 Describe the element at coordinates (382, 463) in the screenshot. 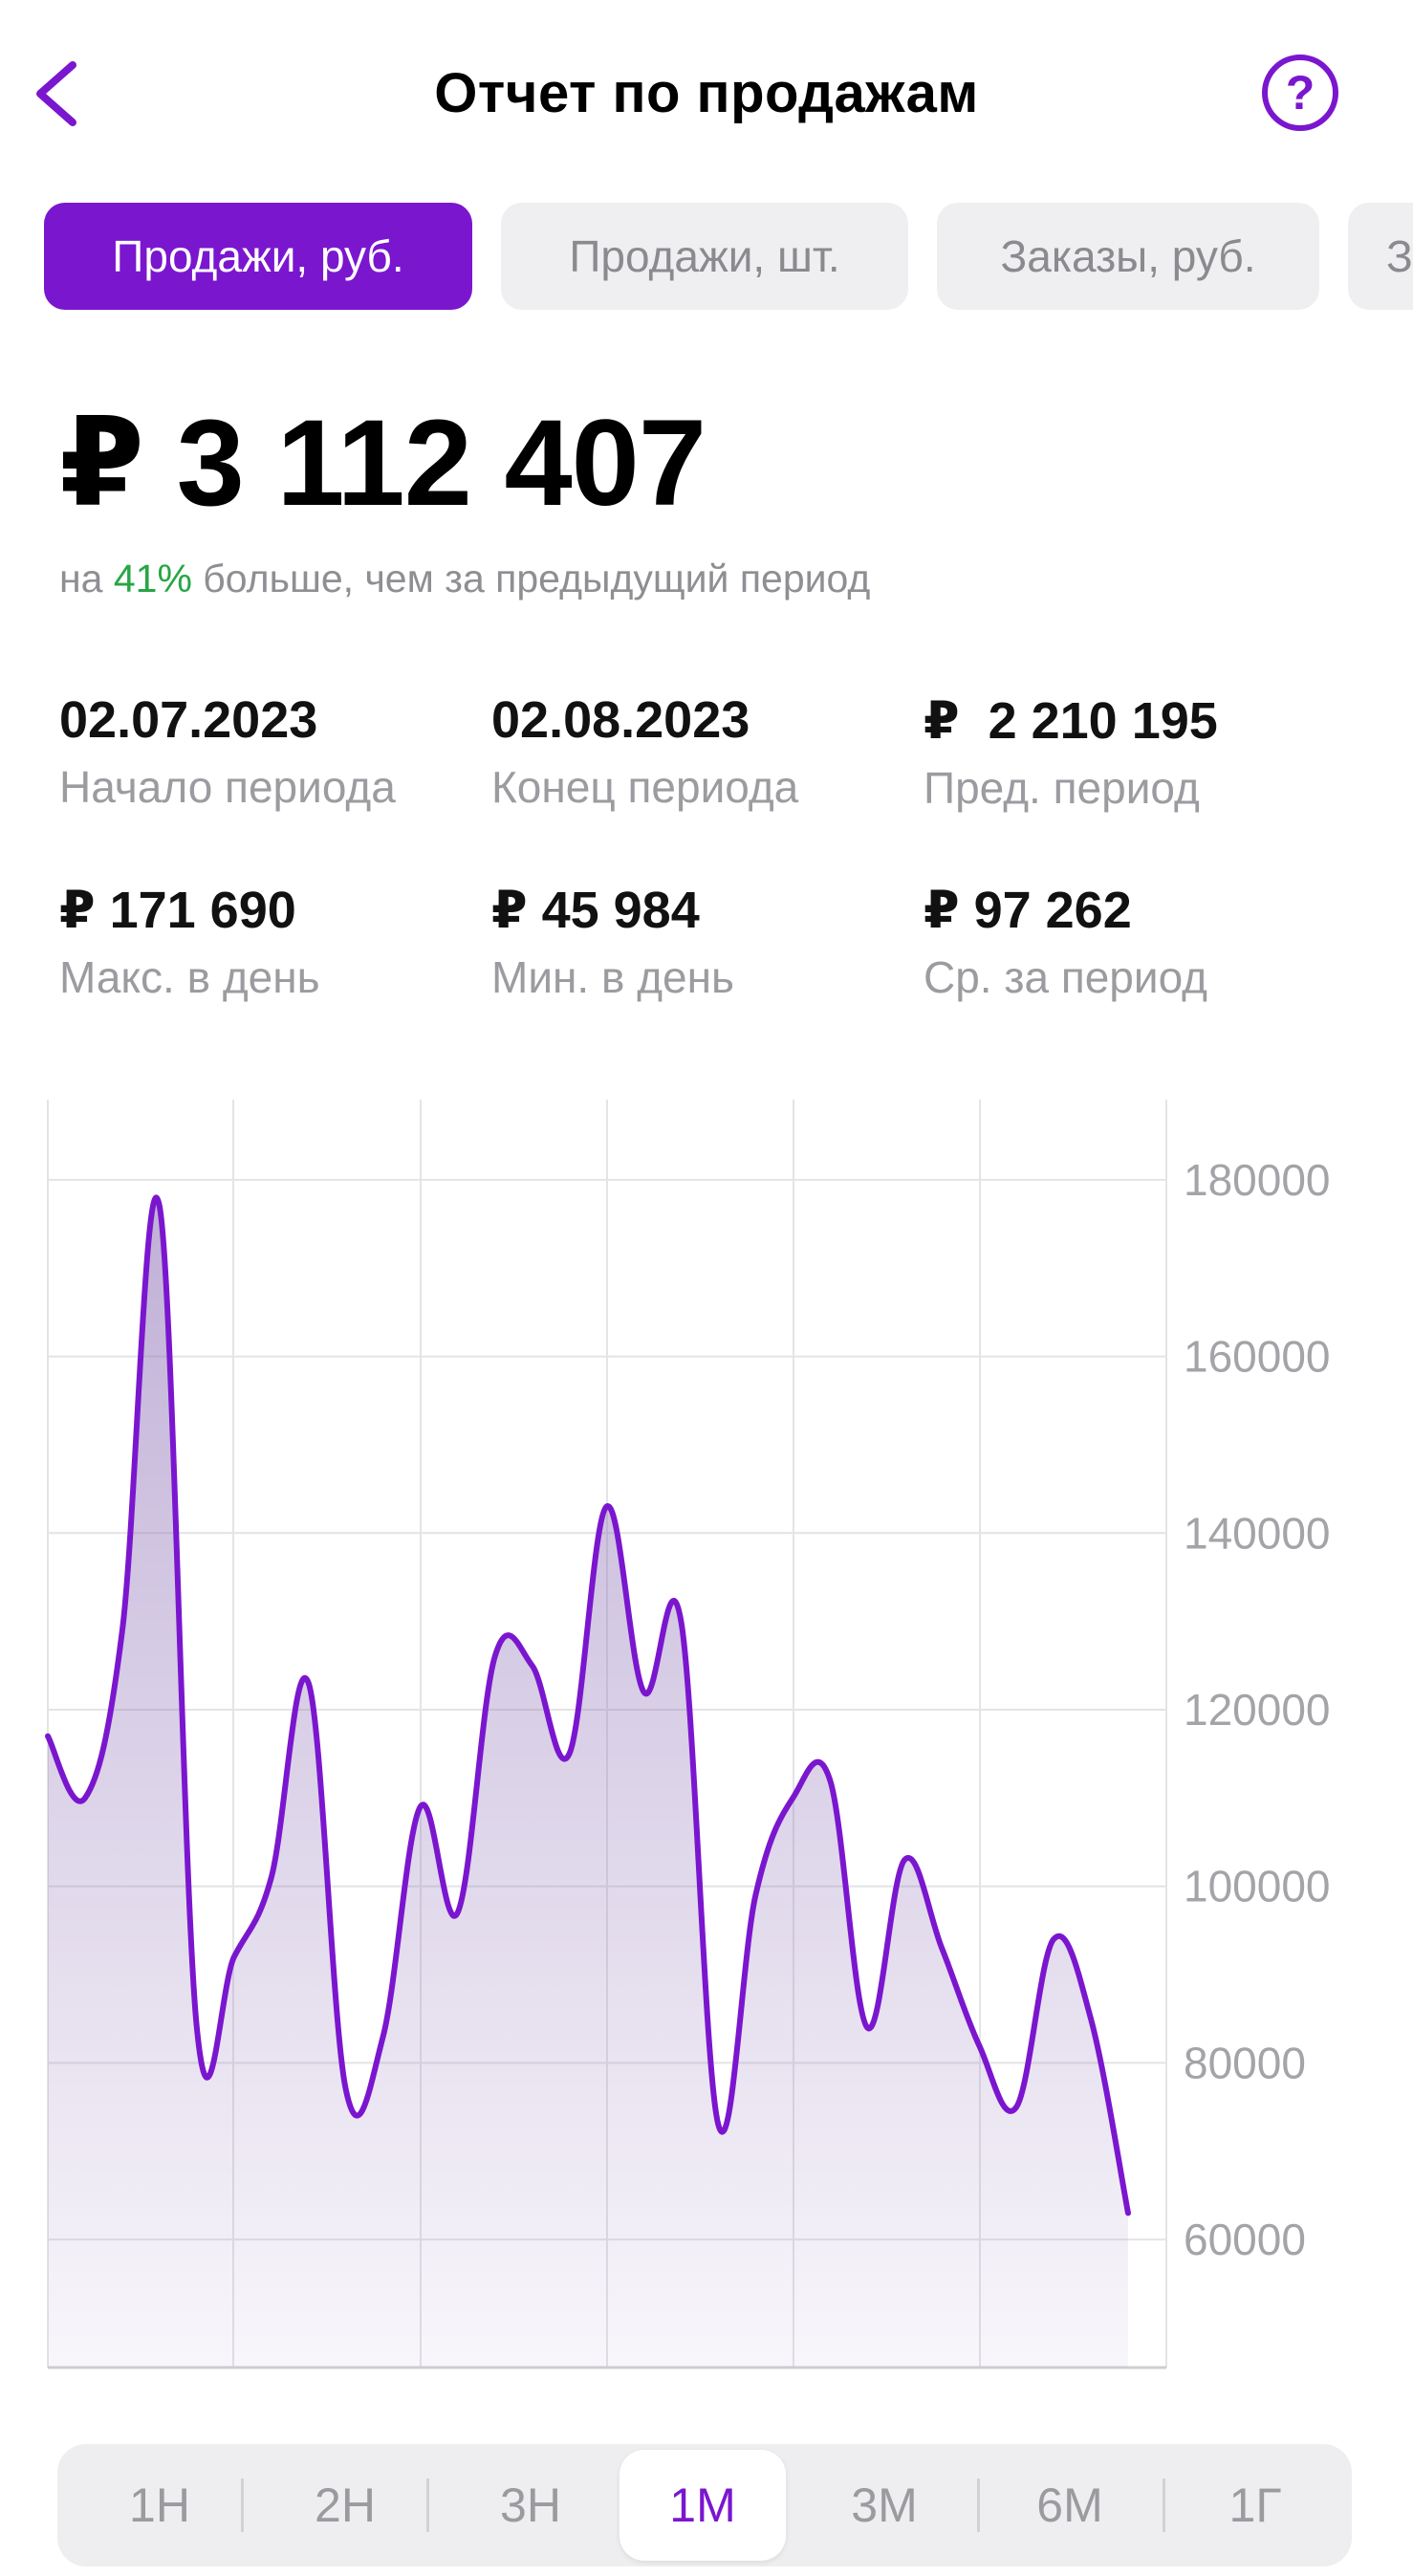

I see `total-amount: ₽ 3 112 407` at that location.